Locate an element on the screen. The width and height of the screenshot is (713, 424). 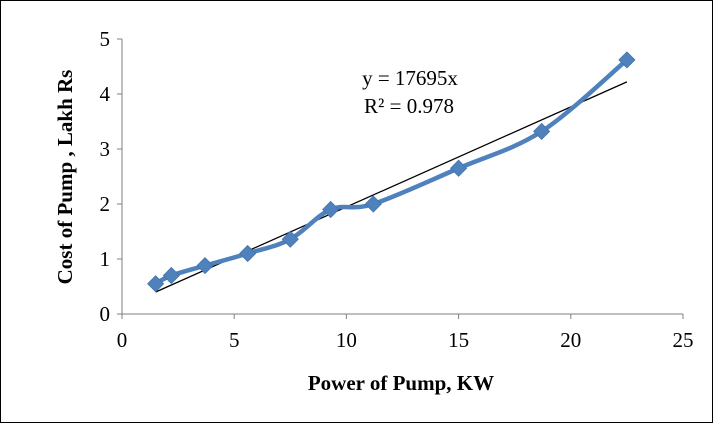
x-tick-label: 20 is located at coordinates (570, 340).